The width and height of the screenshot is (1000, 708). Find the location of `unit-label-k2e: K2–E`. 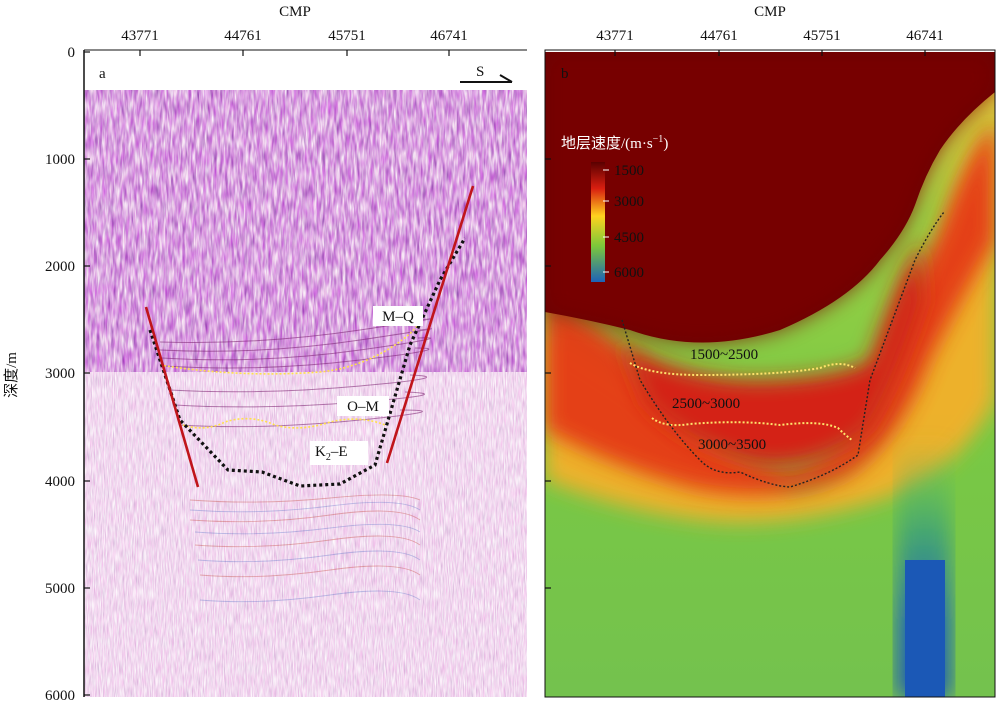

unit-label-k2e: K2–E is located at coordinates (331, 453).